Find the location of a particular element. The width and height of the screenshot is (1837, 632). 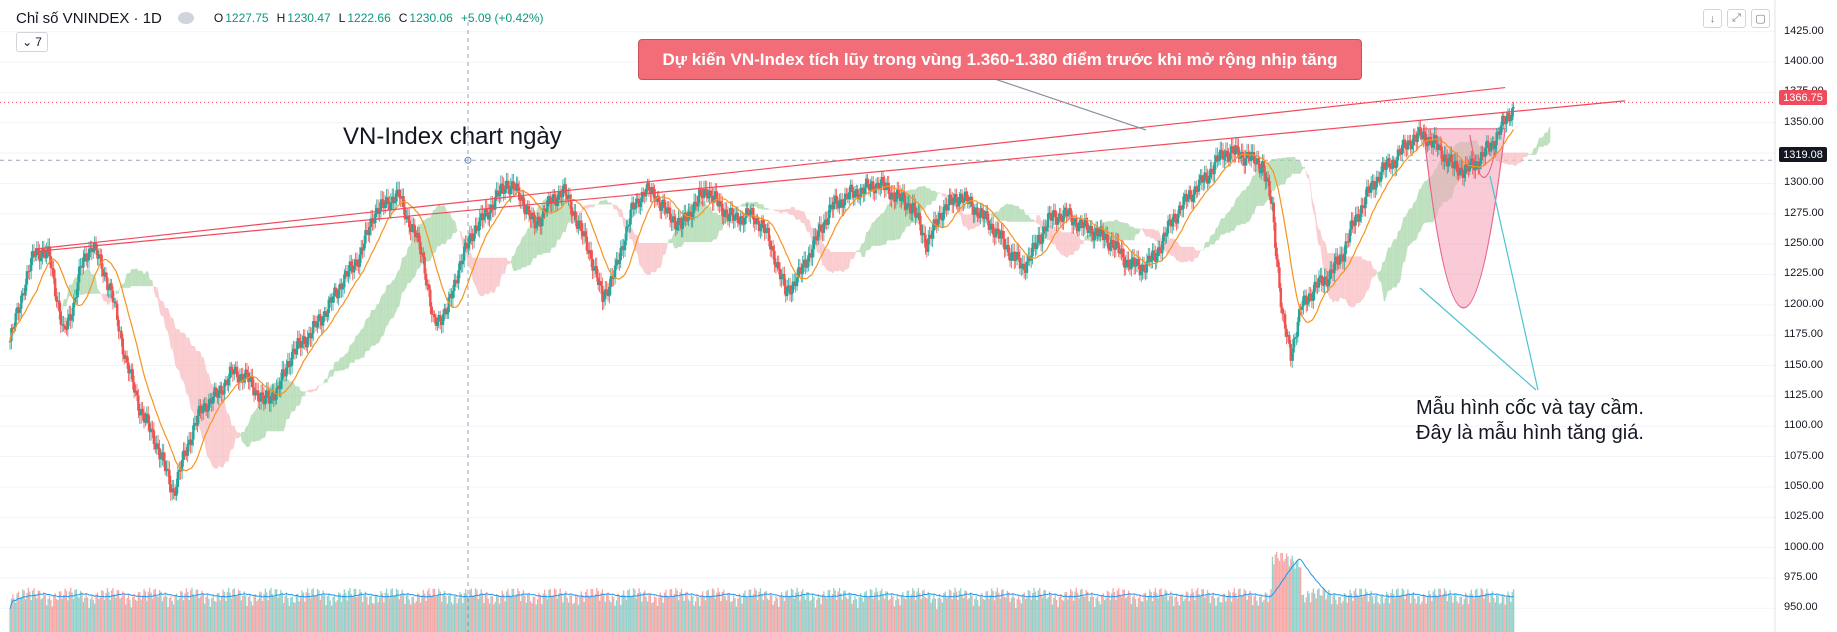

symbol-title: Chỉ số VNINDEX · 1D is located at coordinates (89, 18).